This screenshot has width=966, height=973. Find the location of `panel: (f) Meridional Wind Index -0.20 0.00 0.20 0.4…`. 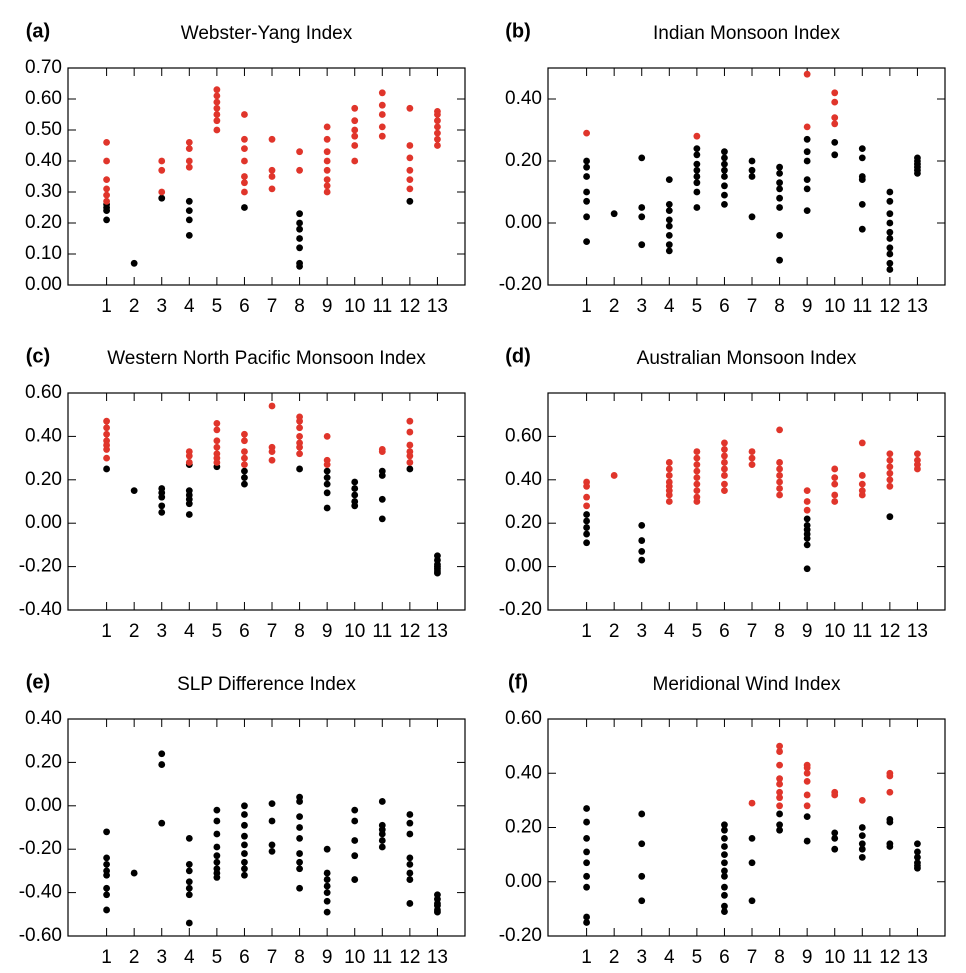

panel: (f) Meridional Wind Index -0.20 0.00 0.20 0.4… is located at coordinates (722, 819).